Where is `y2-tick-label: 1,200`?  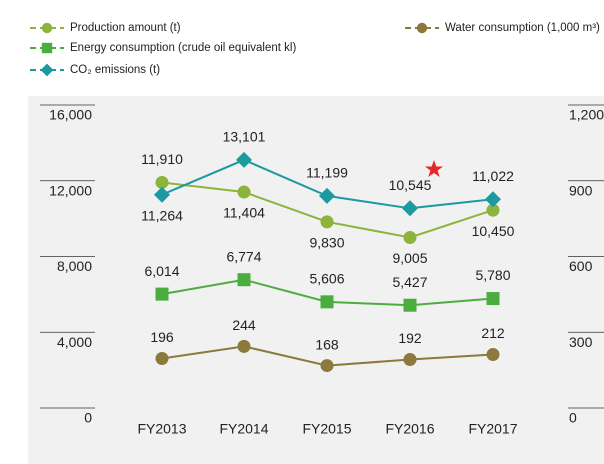
y2-tick-label: 1,200 is located at coordinates (586, 115).